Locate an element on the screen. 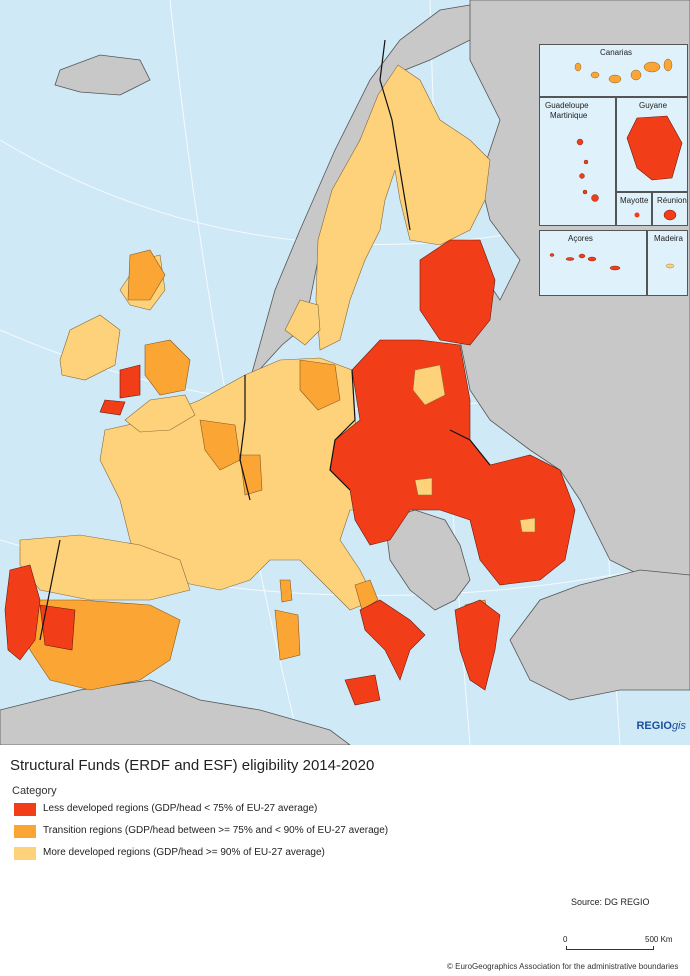  acores-islands is located at coordinates (585, 262).